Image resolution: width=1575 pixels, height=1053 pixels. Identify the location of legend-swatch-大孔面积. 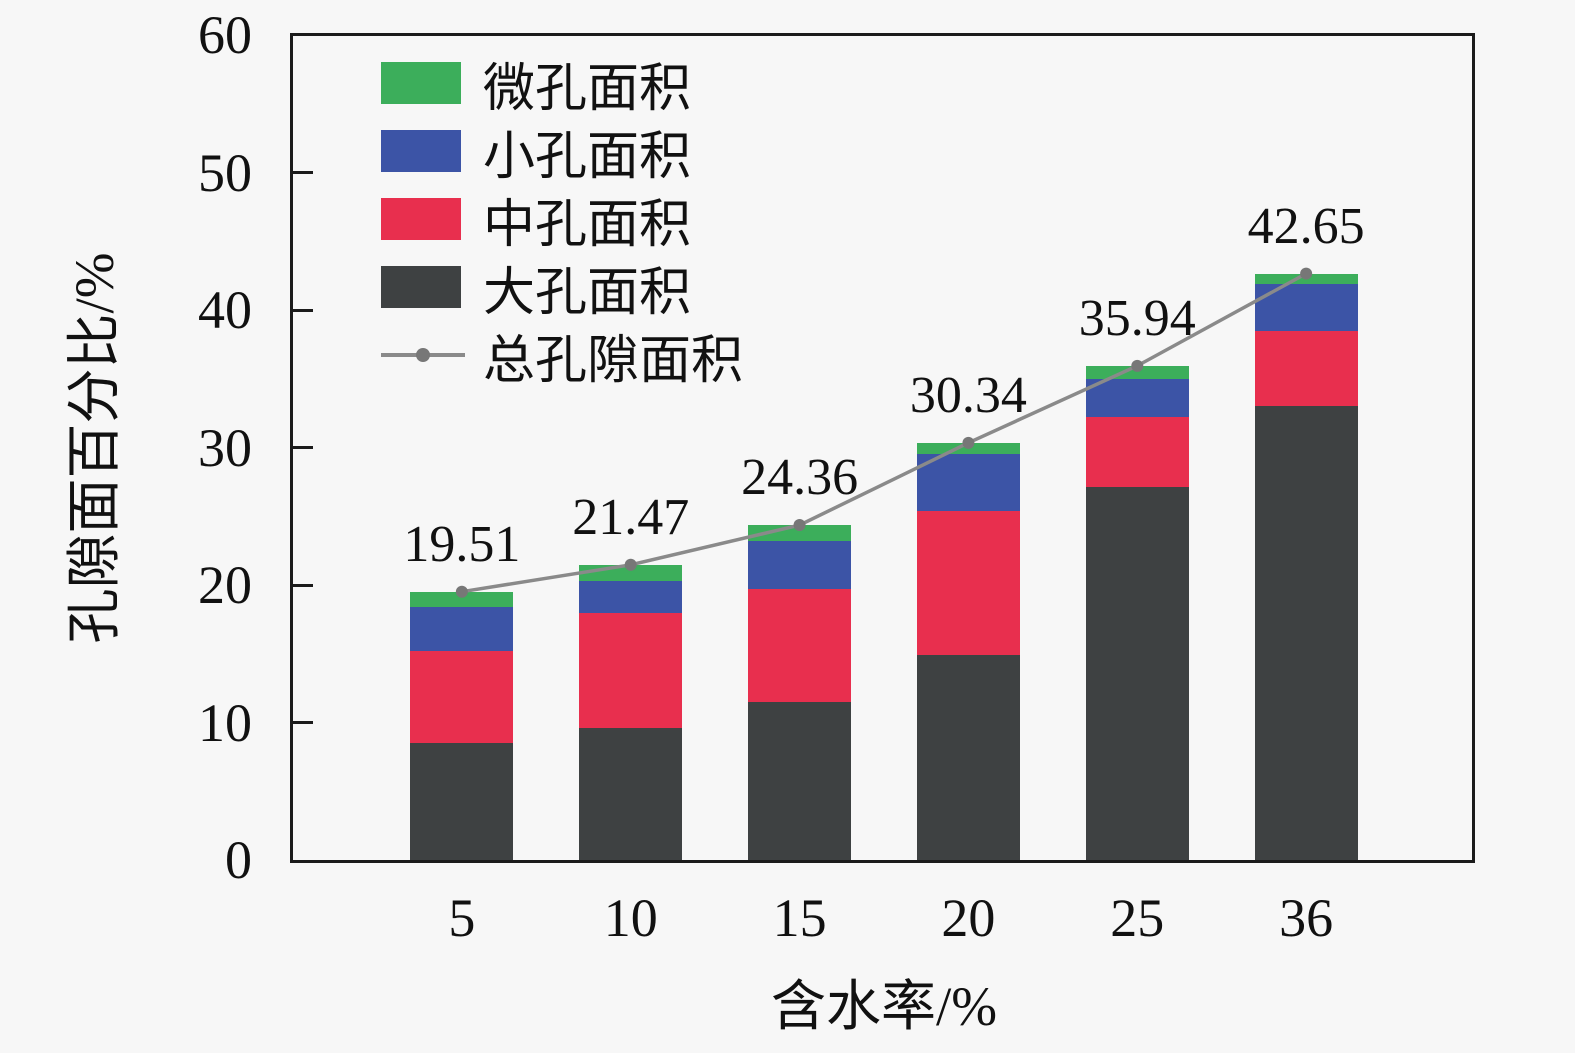
(421, 287).